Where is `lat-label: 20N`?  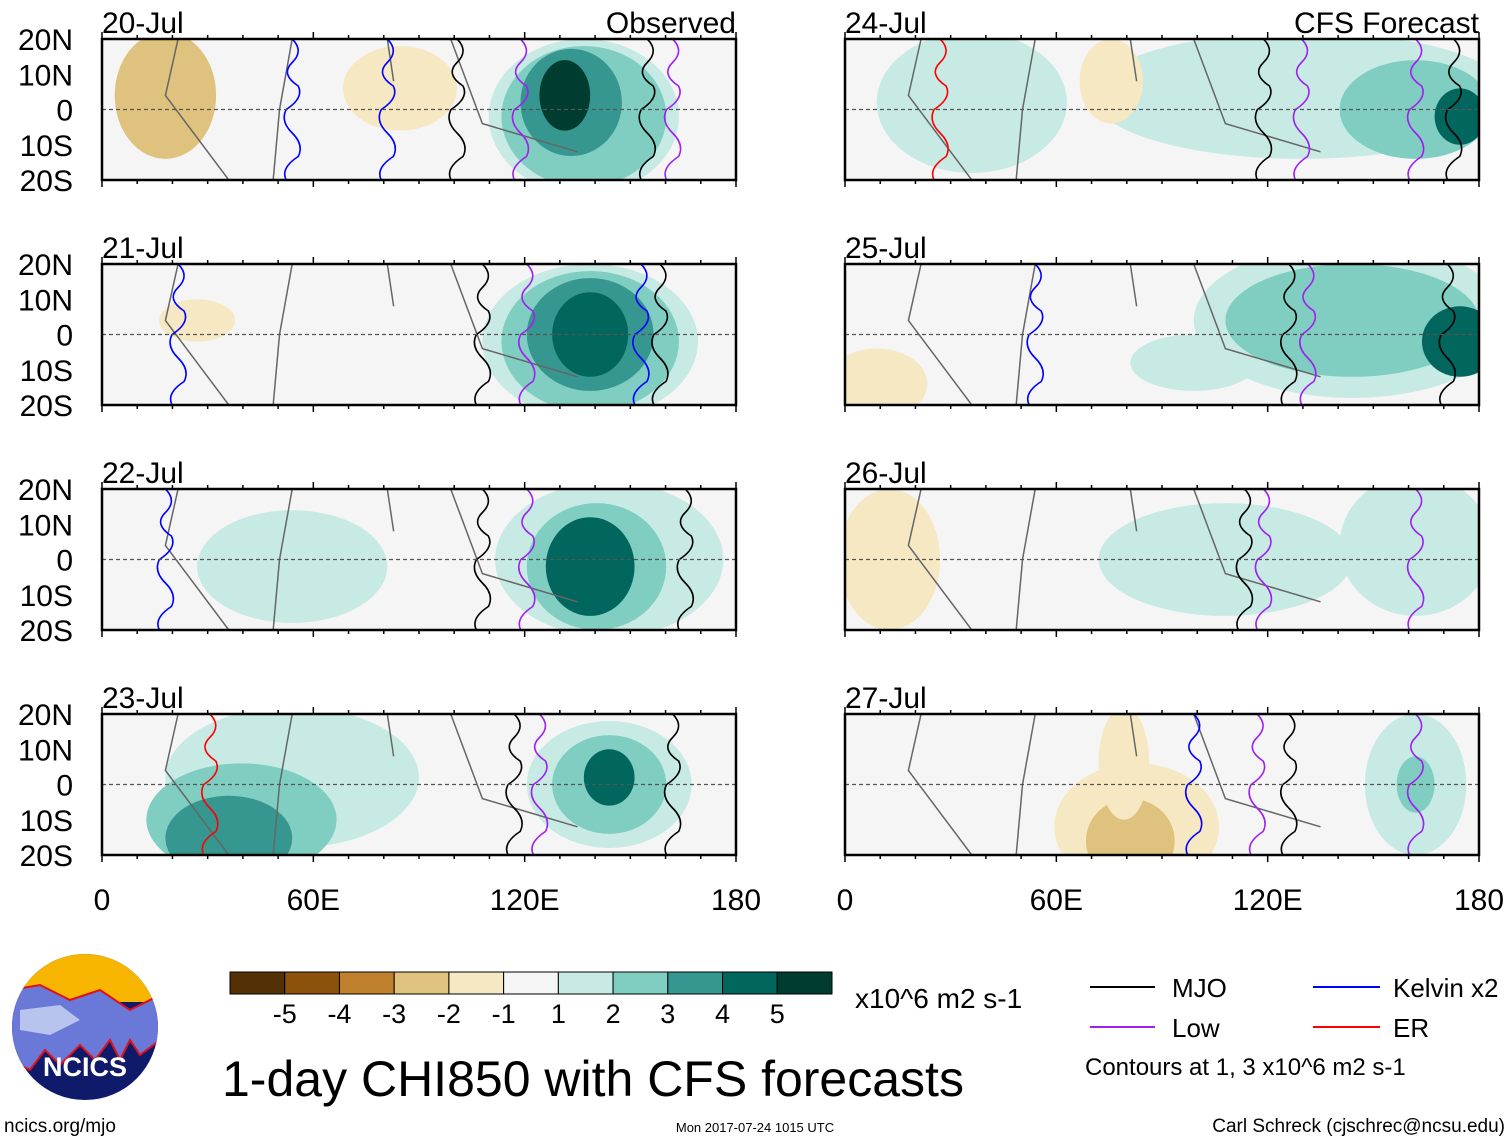 lat-label: 20N is located at coordinates (45, 40).